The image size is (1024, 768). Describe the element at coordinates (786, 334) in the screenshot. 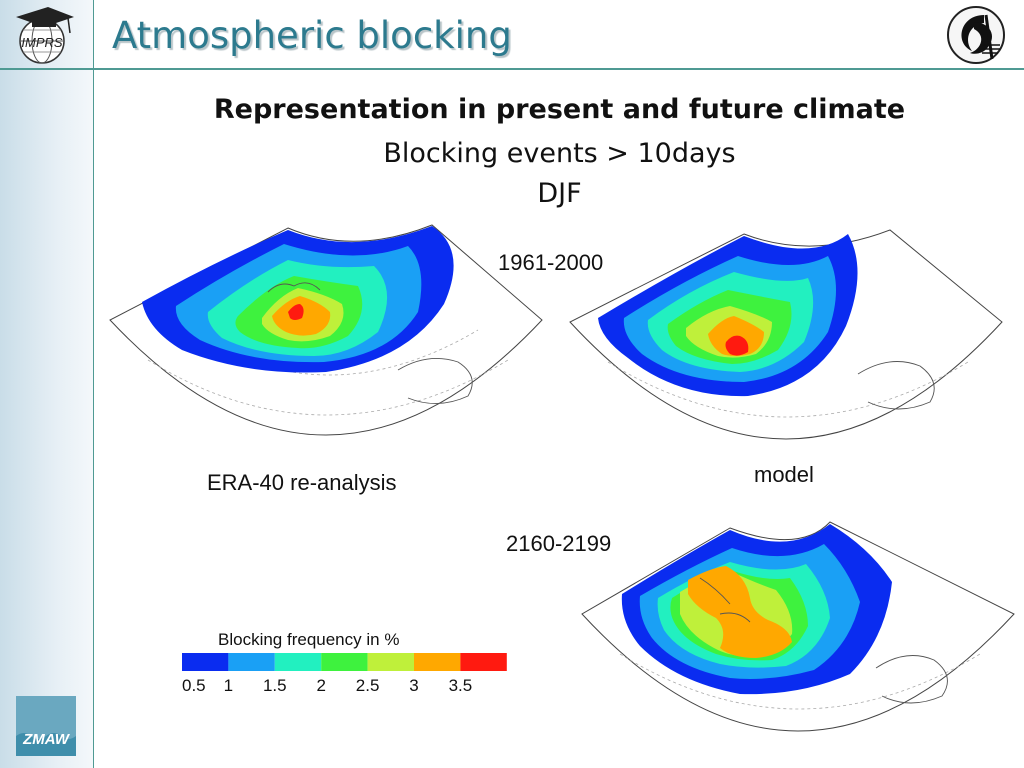

I see `map-model-present` at that location.